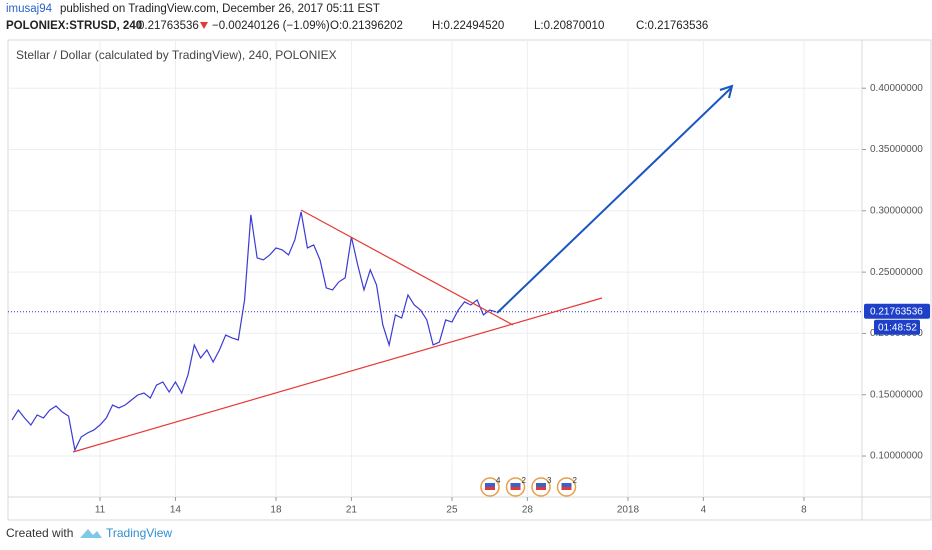 The height and width of the screenshot is (550, 932). What do you see at coordinates (704, 510) in the screenshot?
I see `x-tick-label: 4` at bounding box center [704, 510].